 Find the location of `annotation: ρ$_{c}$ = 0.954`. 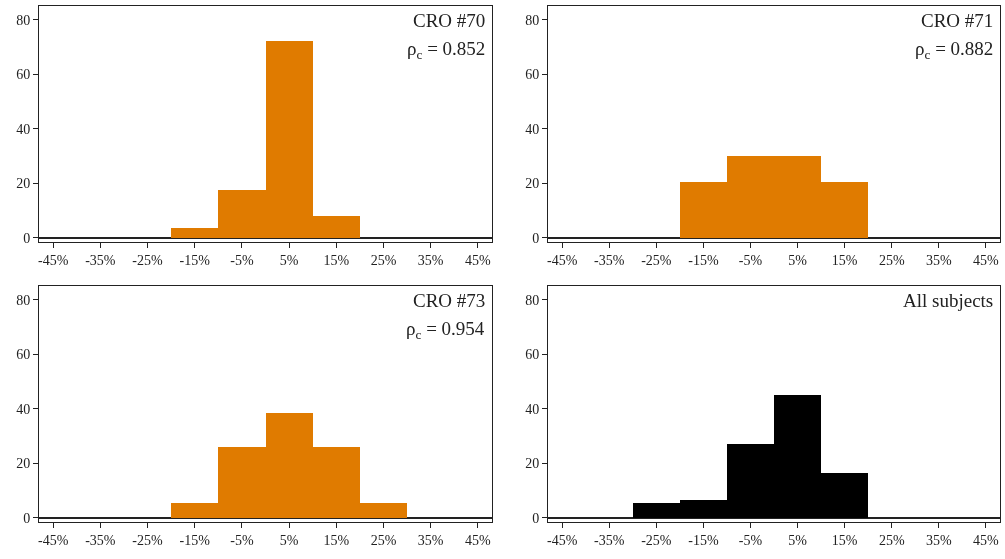

annotation: ρ$_{c}$ = 0.954 is located at coordinates (445, 330).